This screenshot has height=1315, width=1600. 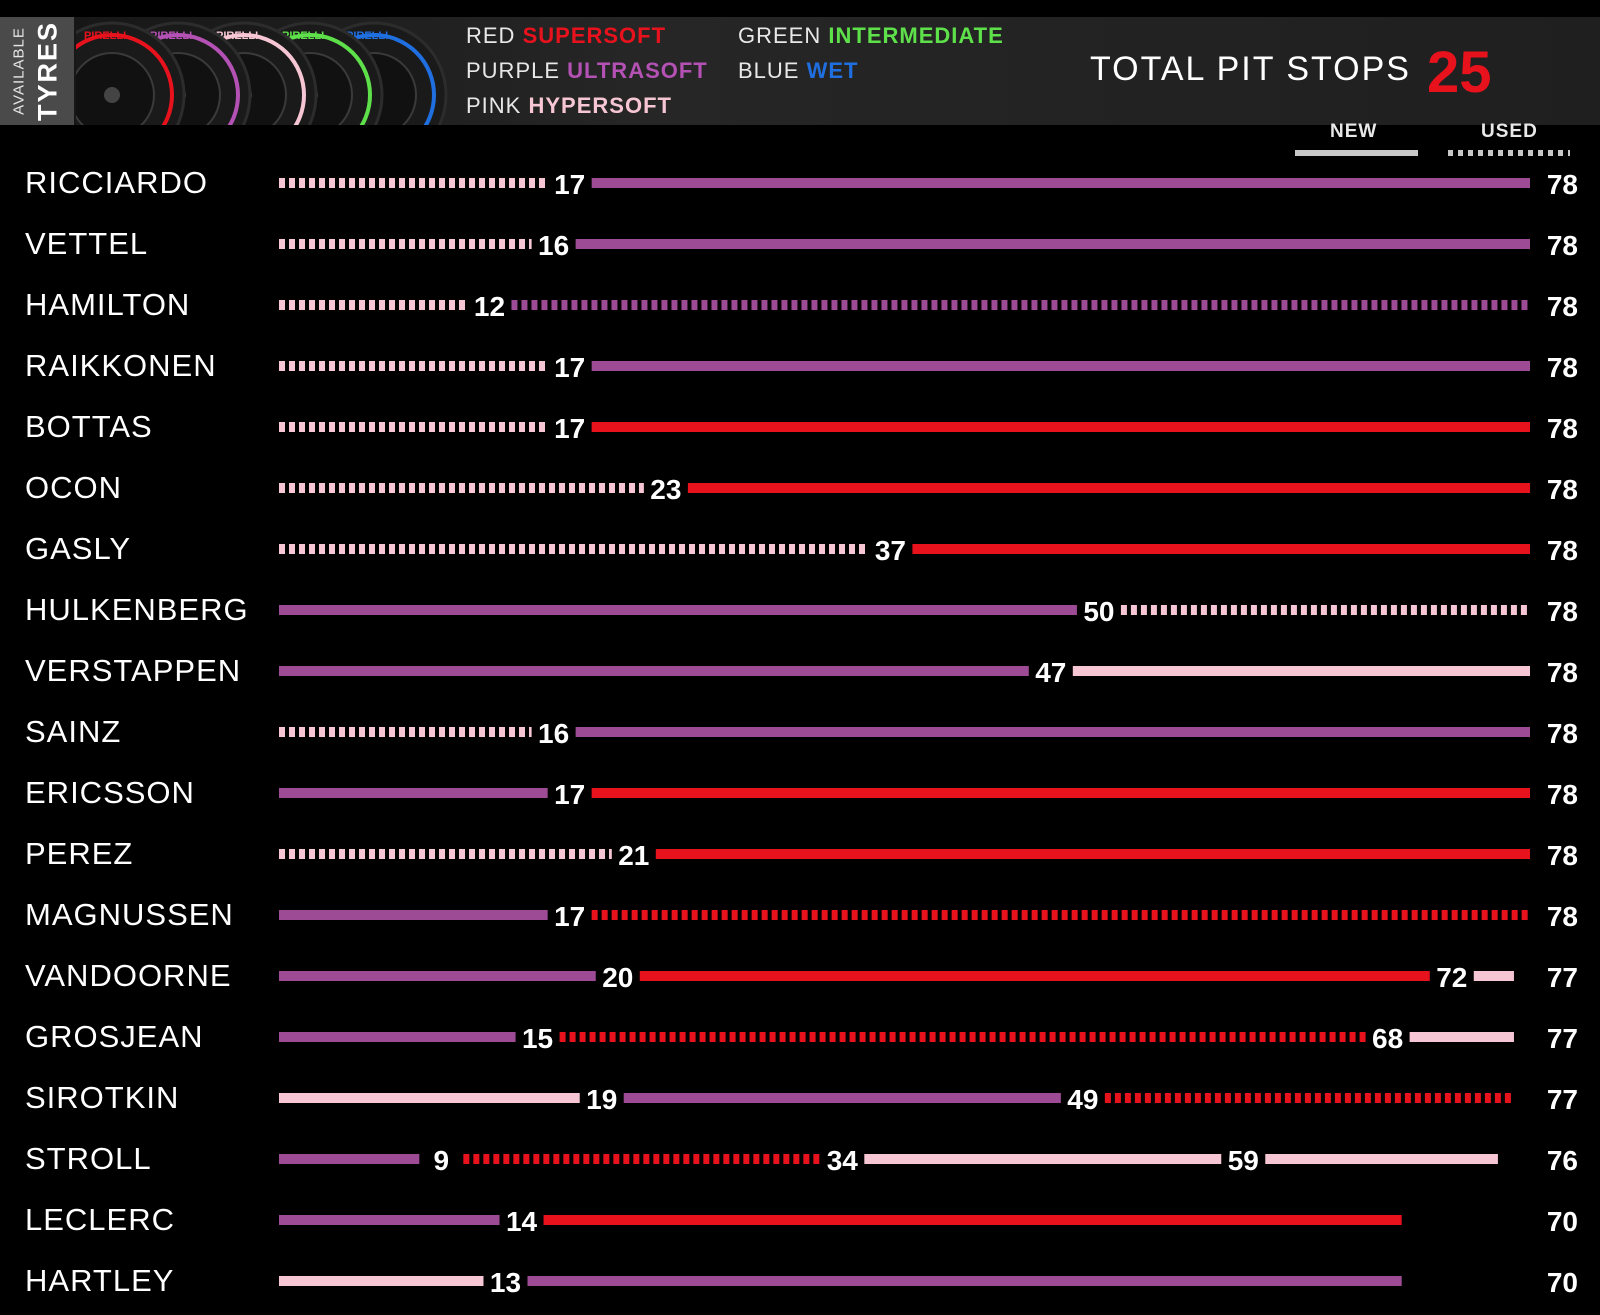 I want to click on legend-purple-word: PURPLE, so click(x=513, y=70).